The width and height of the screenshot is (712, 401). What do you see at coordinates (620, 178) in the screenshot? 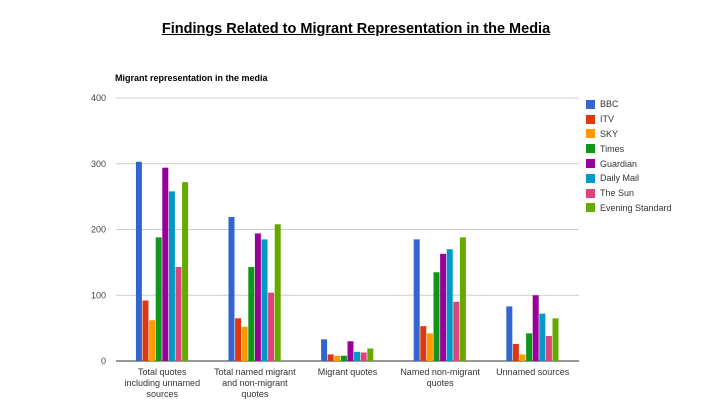
I see `legend-label: Daily Mail` at bounding box center [620, 178].